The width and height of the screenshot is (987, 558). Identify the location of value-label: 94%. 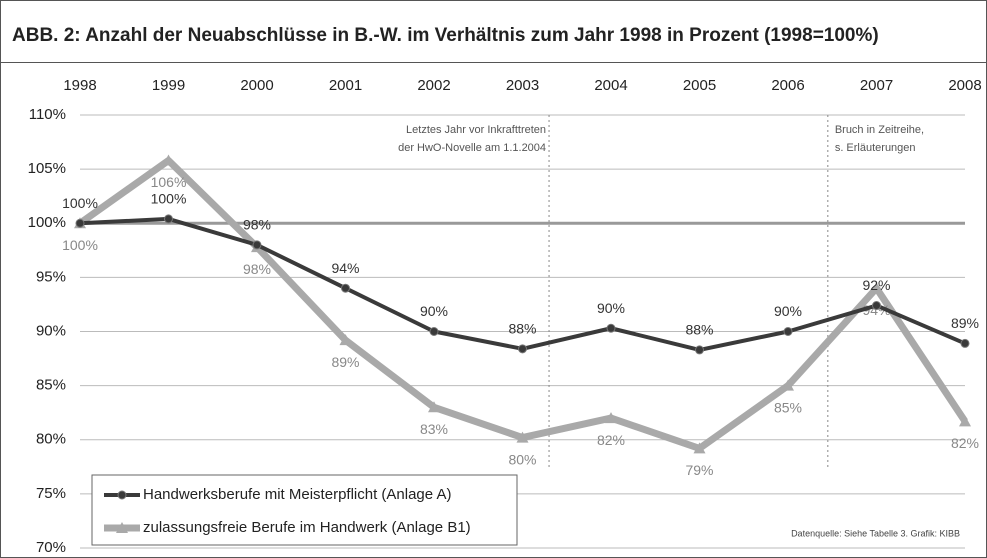
(345, 268).